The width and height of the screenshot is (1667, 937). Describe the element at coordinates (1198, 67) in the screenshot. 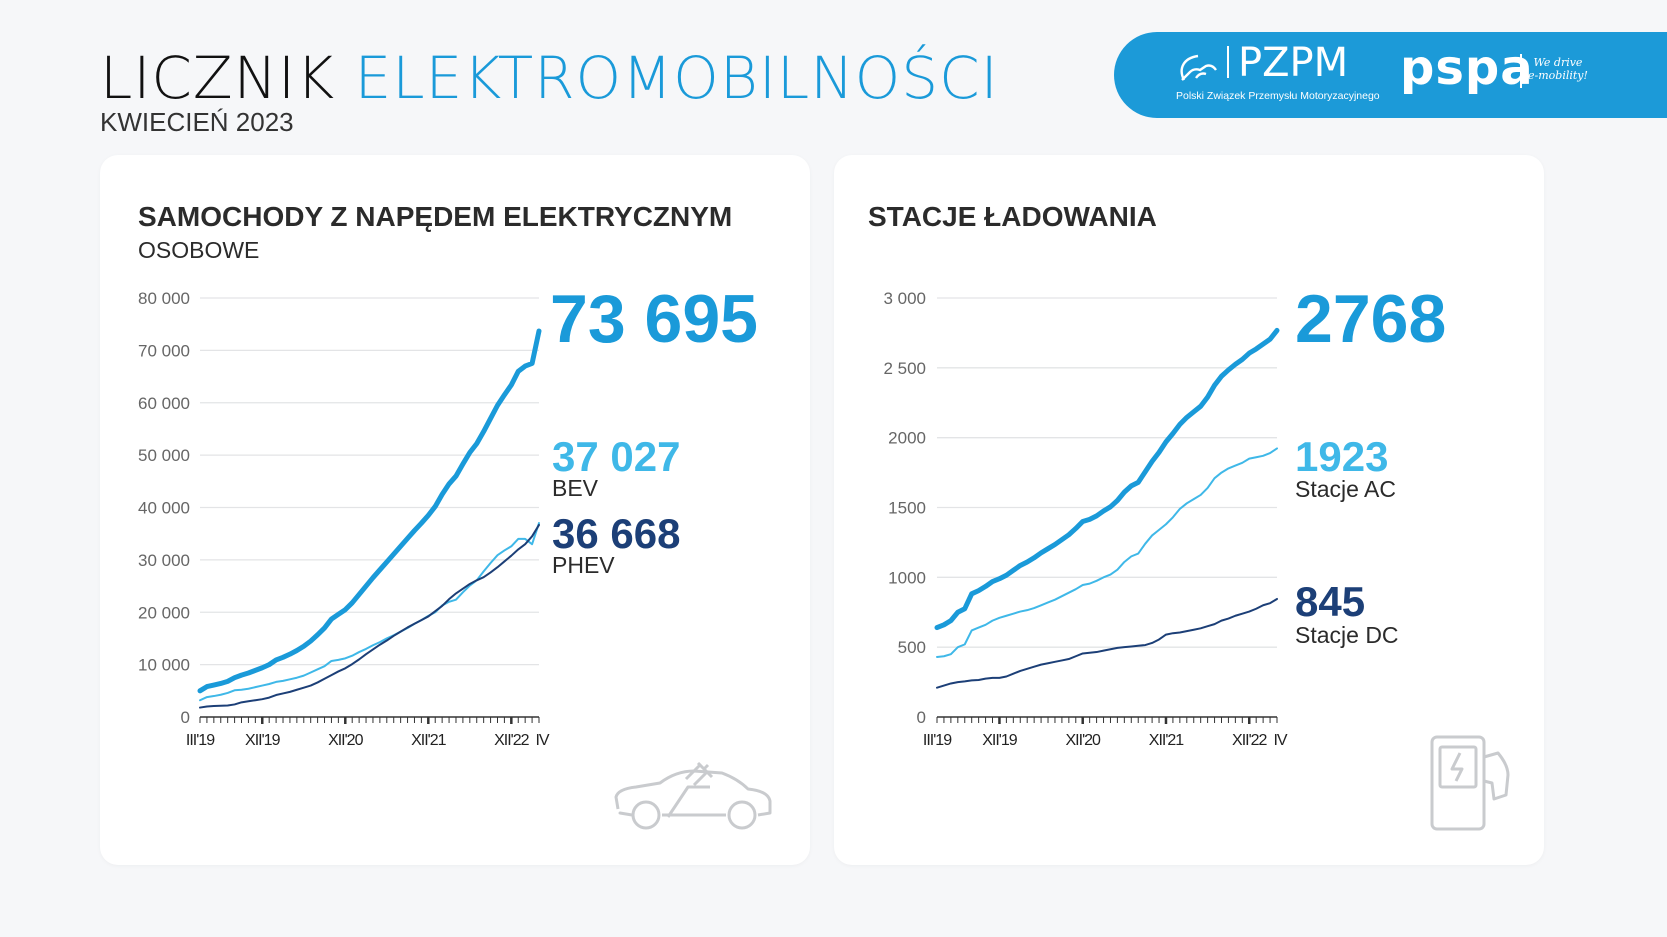

I see `pzpm-logo-icon` at that location.